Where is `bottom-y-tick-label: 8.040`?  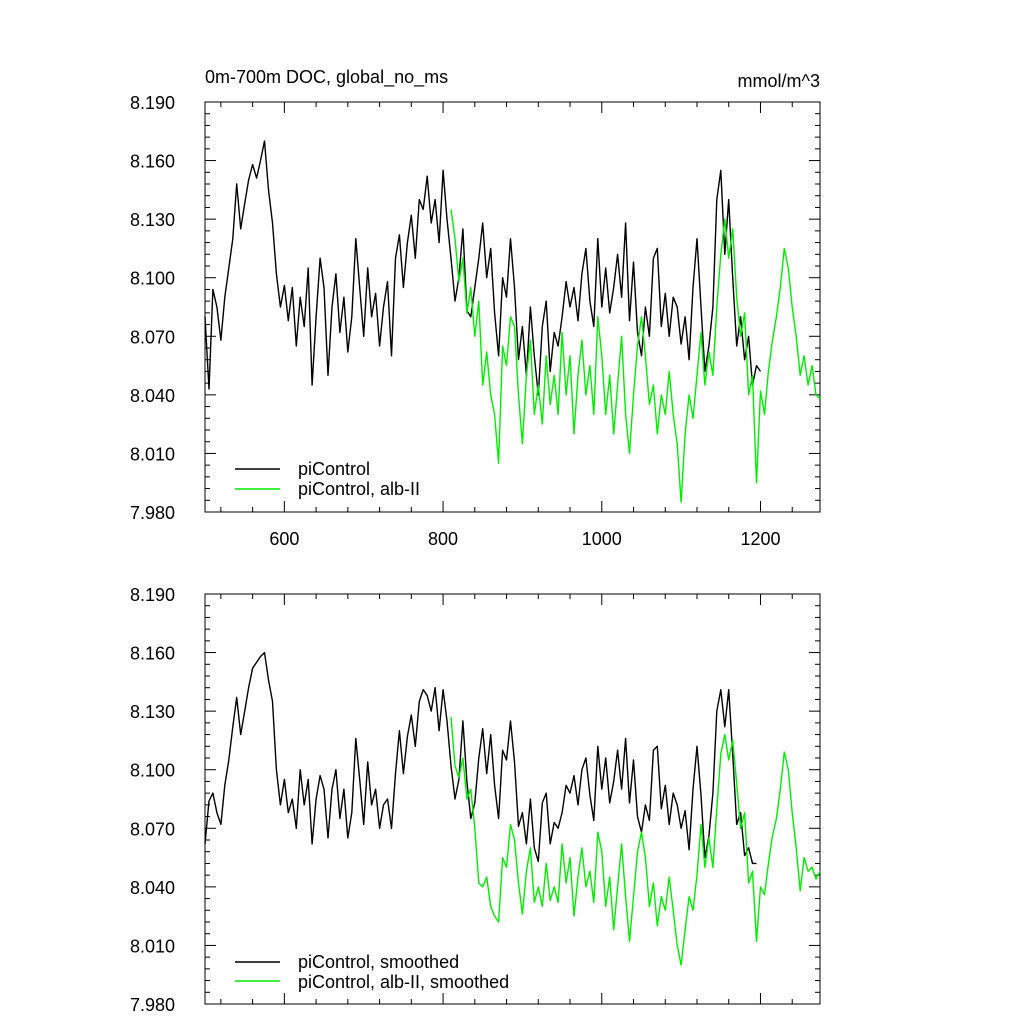
bottom-y-tick-label: 8.040 is located at coordinates (152, 888).